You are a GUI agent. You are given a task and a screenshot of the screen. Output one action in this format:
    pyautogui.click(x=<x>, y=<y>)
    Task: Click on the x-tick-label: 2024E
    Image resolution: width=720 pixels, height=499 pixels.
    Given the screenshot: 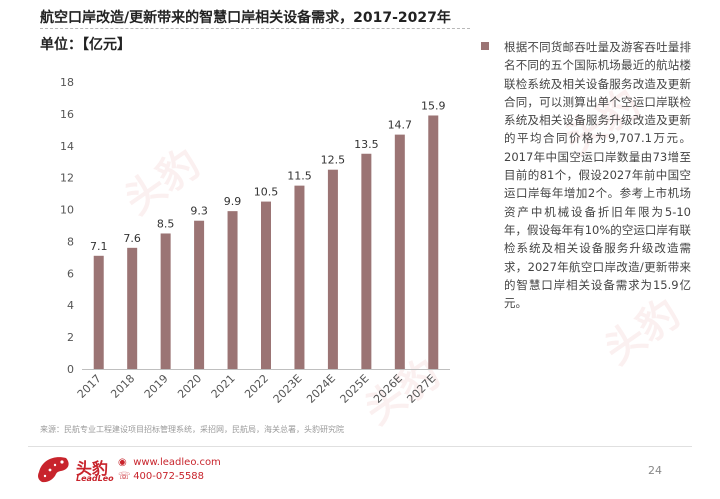 What is the action you would take?
    pyautogui.click(x=321, y=389)
    